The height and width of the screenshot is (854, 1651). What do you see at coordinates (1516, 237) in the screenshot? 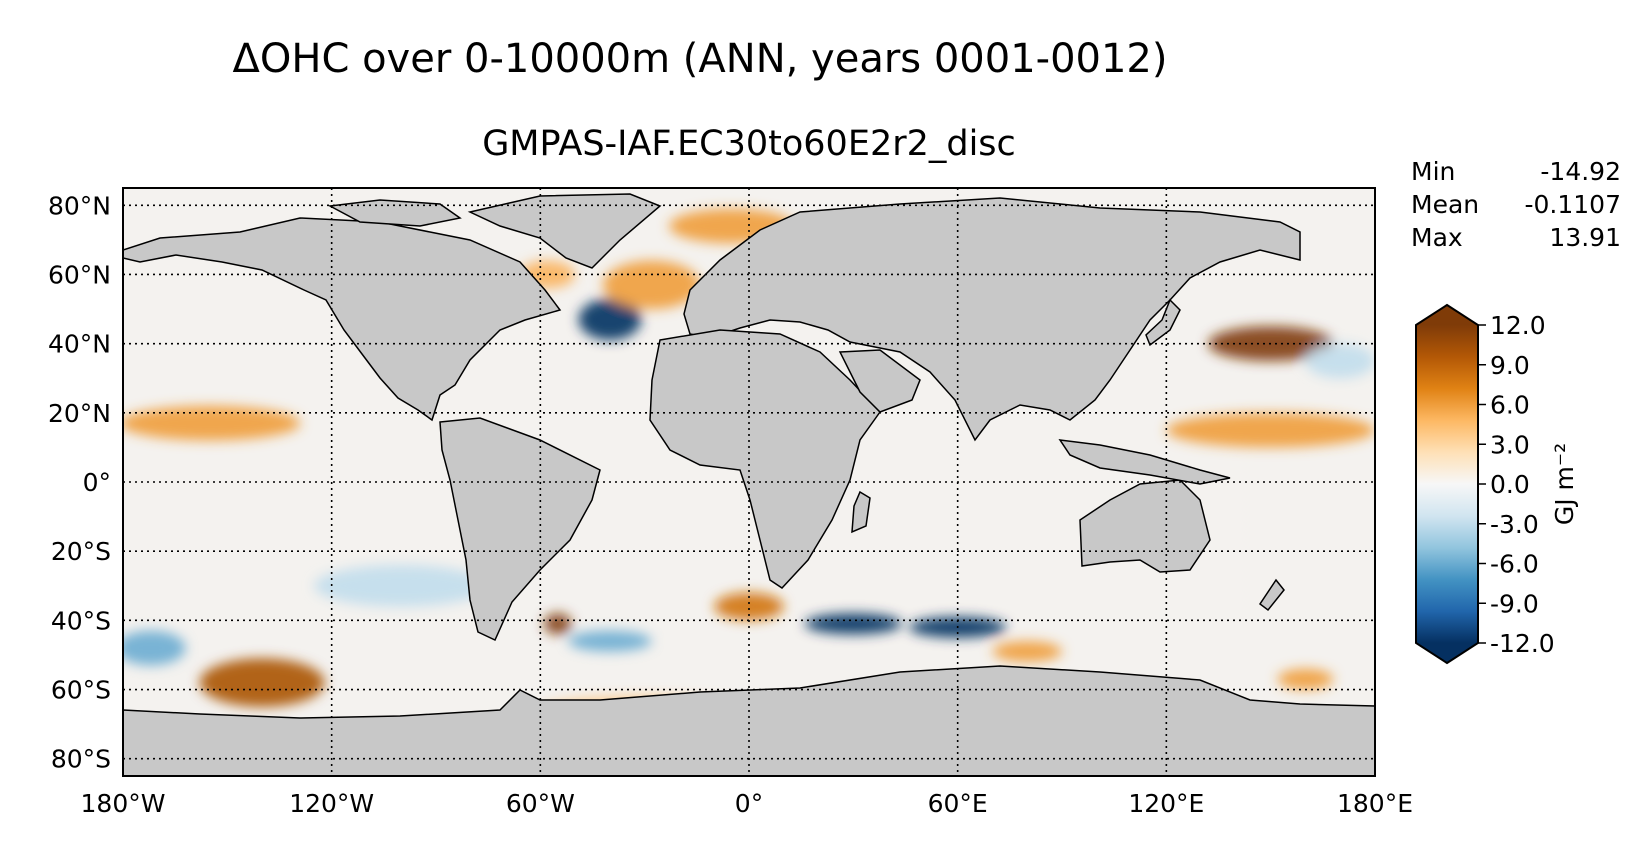
I see `stat-max: Max 13.91` at bounding box center [1516, 237].